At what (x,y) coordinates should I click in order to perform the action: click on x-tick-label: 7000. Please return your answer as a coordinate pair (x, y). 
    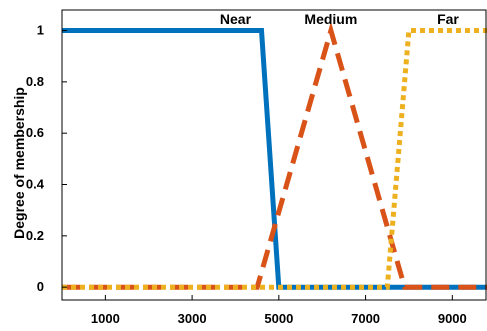
    Looking at the image, I should click on (365, 318).